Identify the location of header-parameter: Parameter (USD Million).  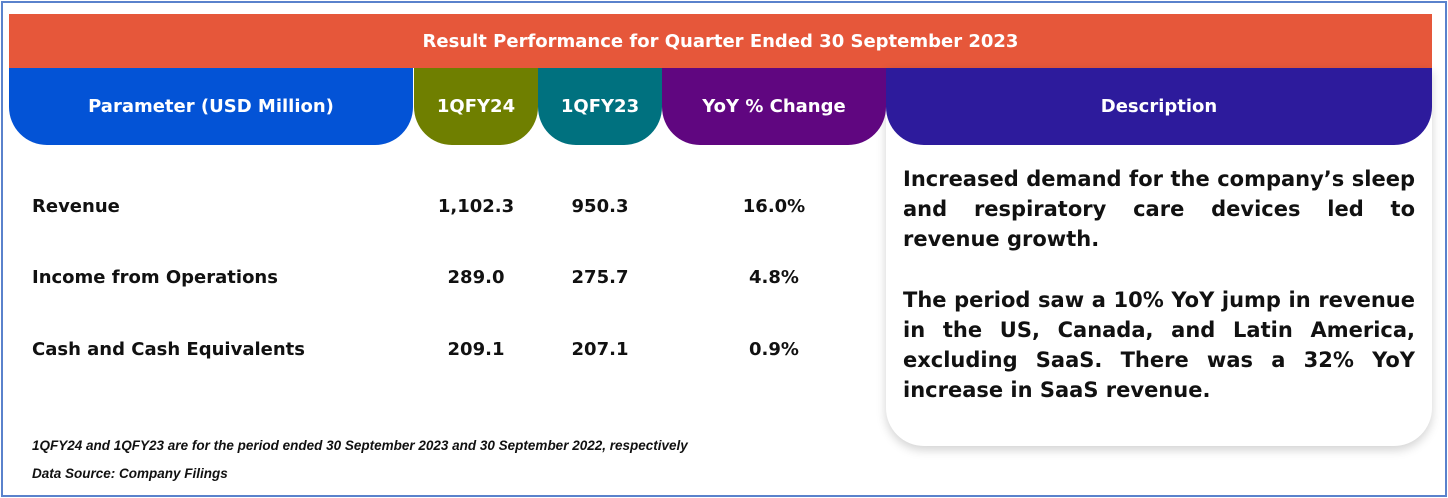
(211, 106).